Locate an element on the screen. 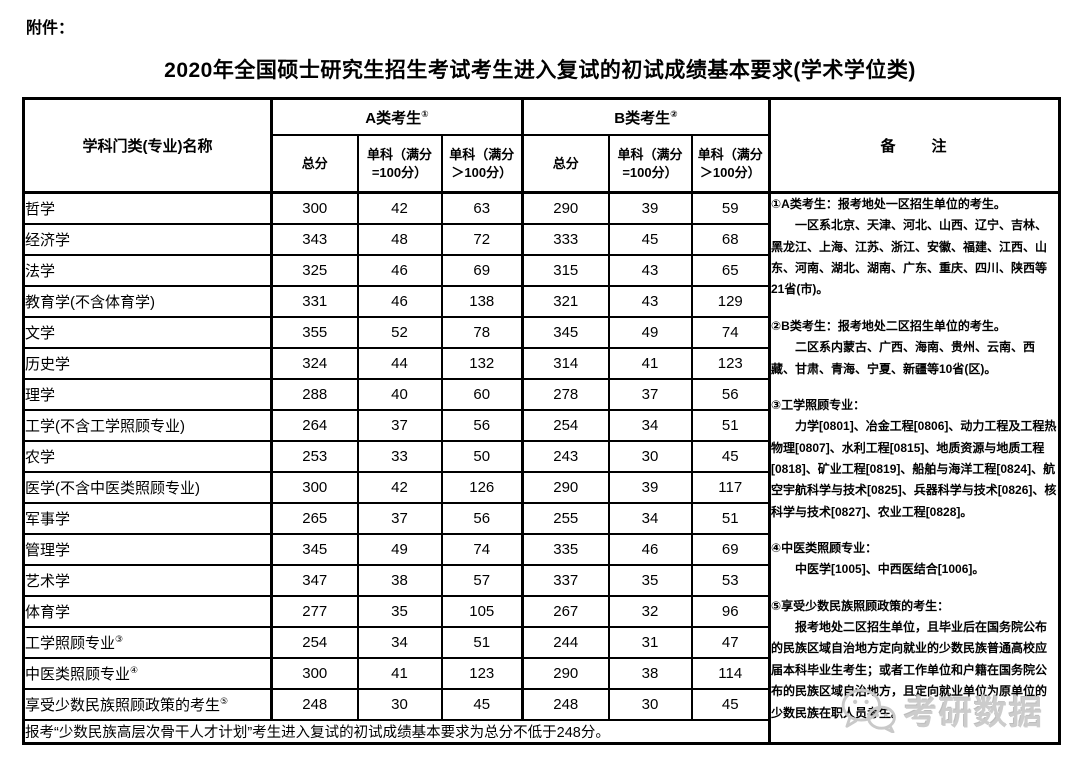 The image size is (1080, 762). subject-name-cell: 哲学 is located at coordinates (147, 208).